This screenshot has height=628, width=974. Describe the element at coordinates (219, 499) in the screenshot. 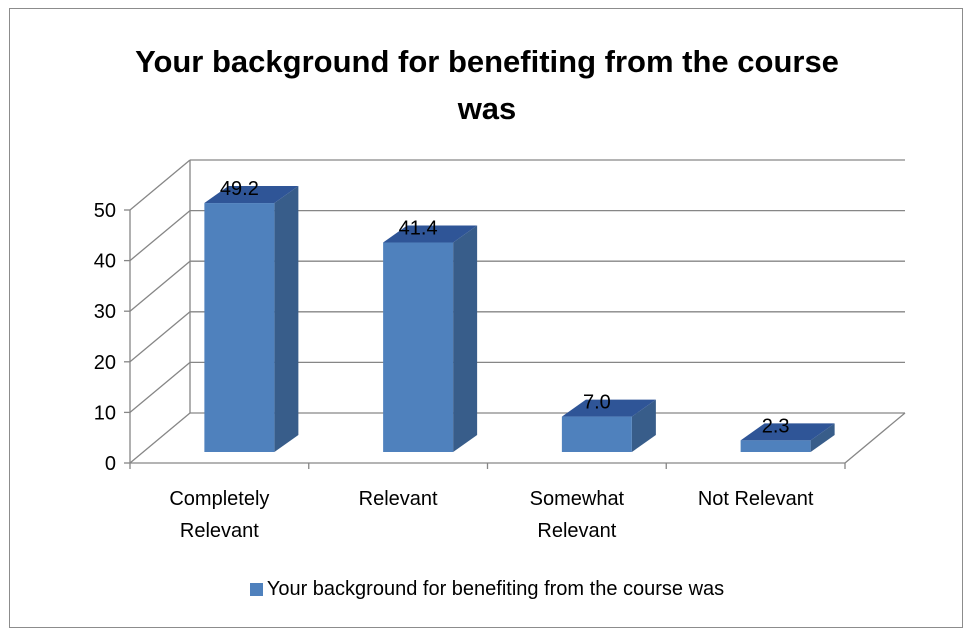

I see `x-tick-label: Completely` at that location.